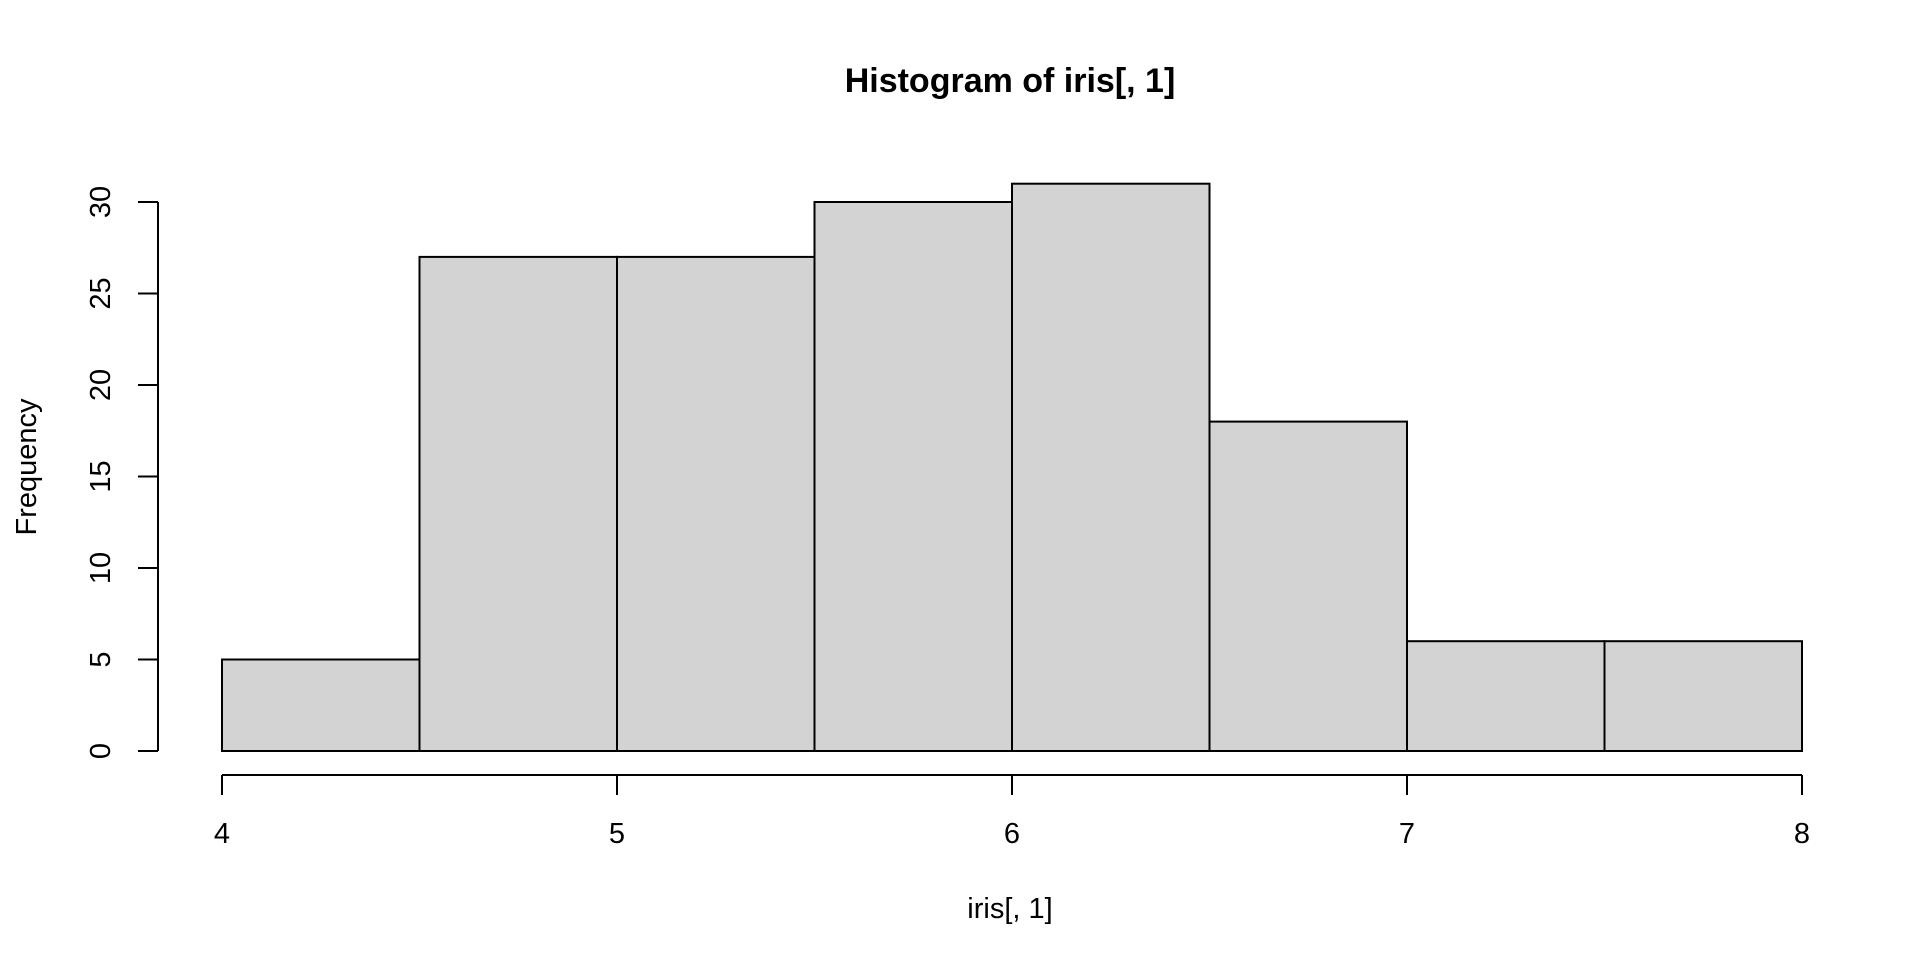 Image resolution: width=1920 pixels, height=965 pixels. What do you see at coordinates (617, 834) in the screenshot?
I see `x-tick-label: 5` at bounding box center [617, 834].